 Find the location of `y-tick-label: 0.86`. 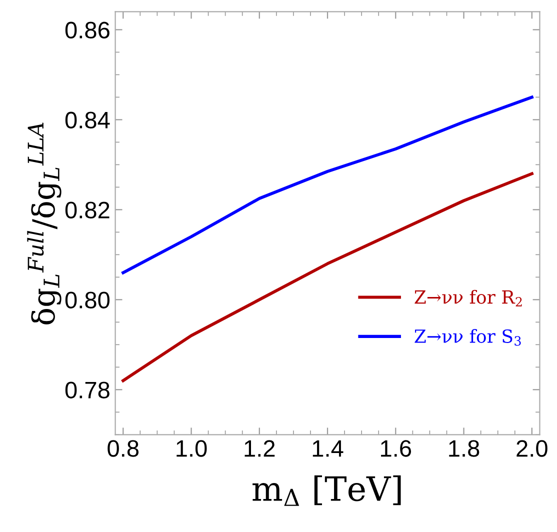

y-tick-label: 0.86 is located at coordinates (87, 30).